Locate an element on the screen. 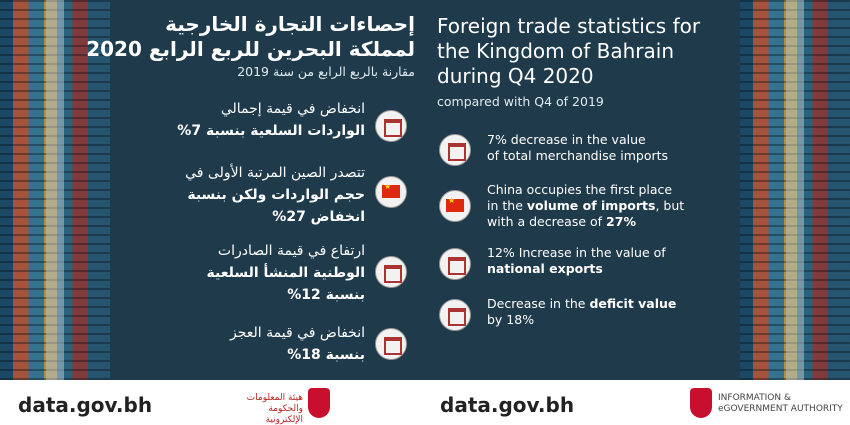 This screenshot has height=425, width=850. item-line: انخفاض في قيمة العجز is located at coordinates (297, 333).